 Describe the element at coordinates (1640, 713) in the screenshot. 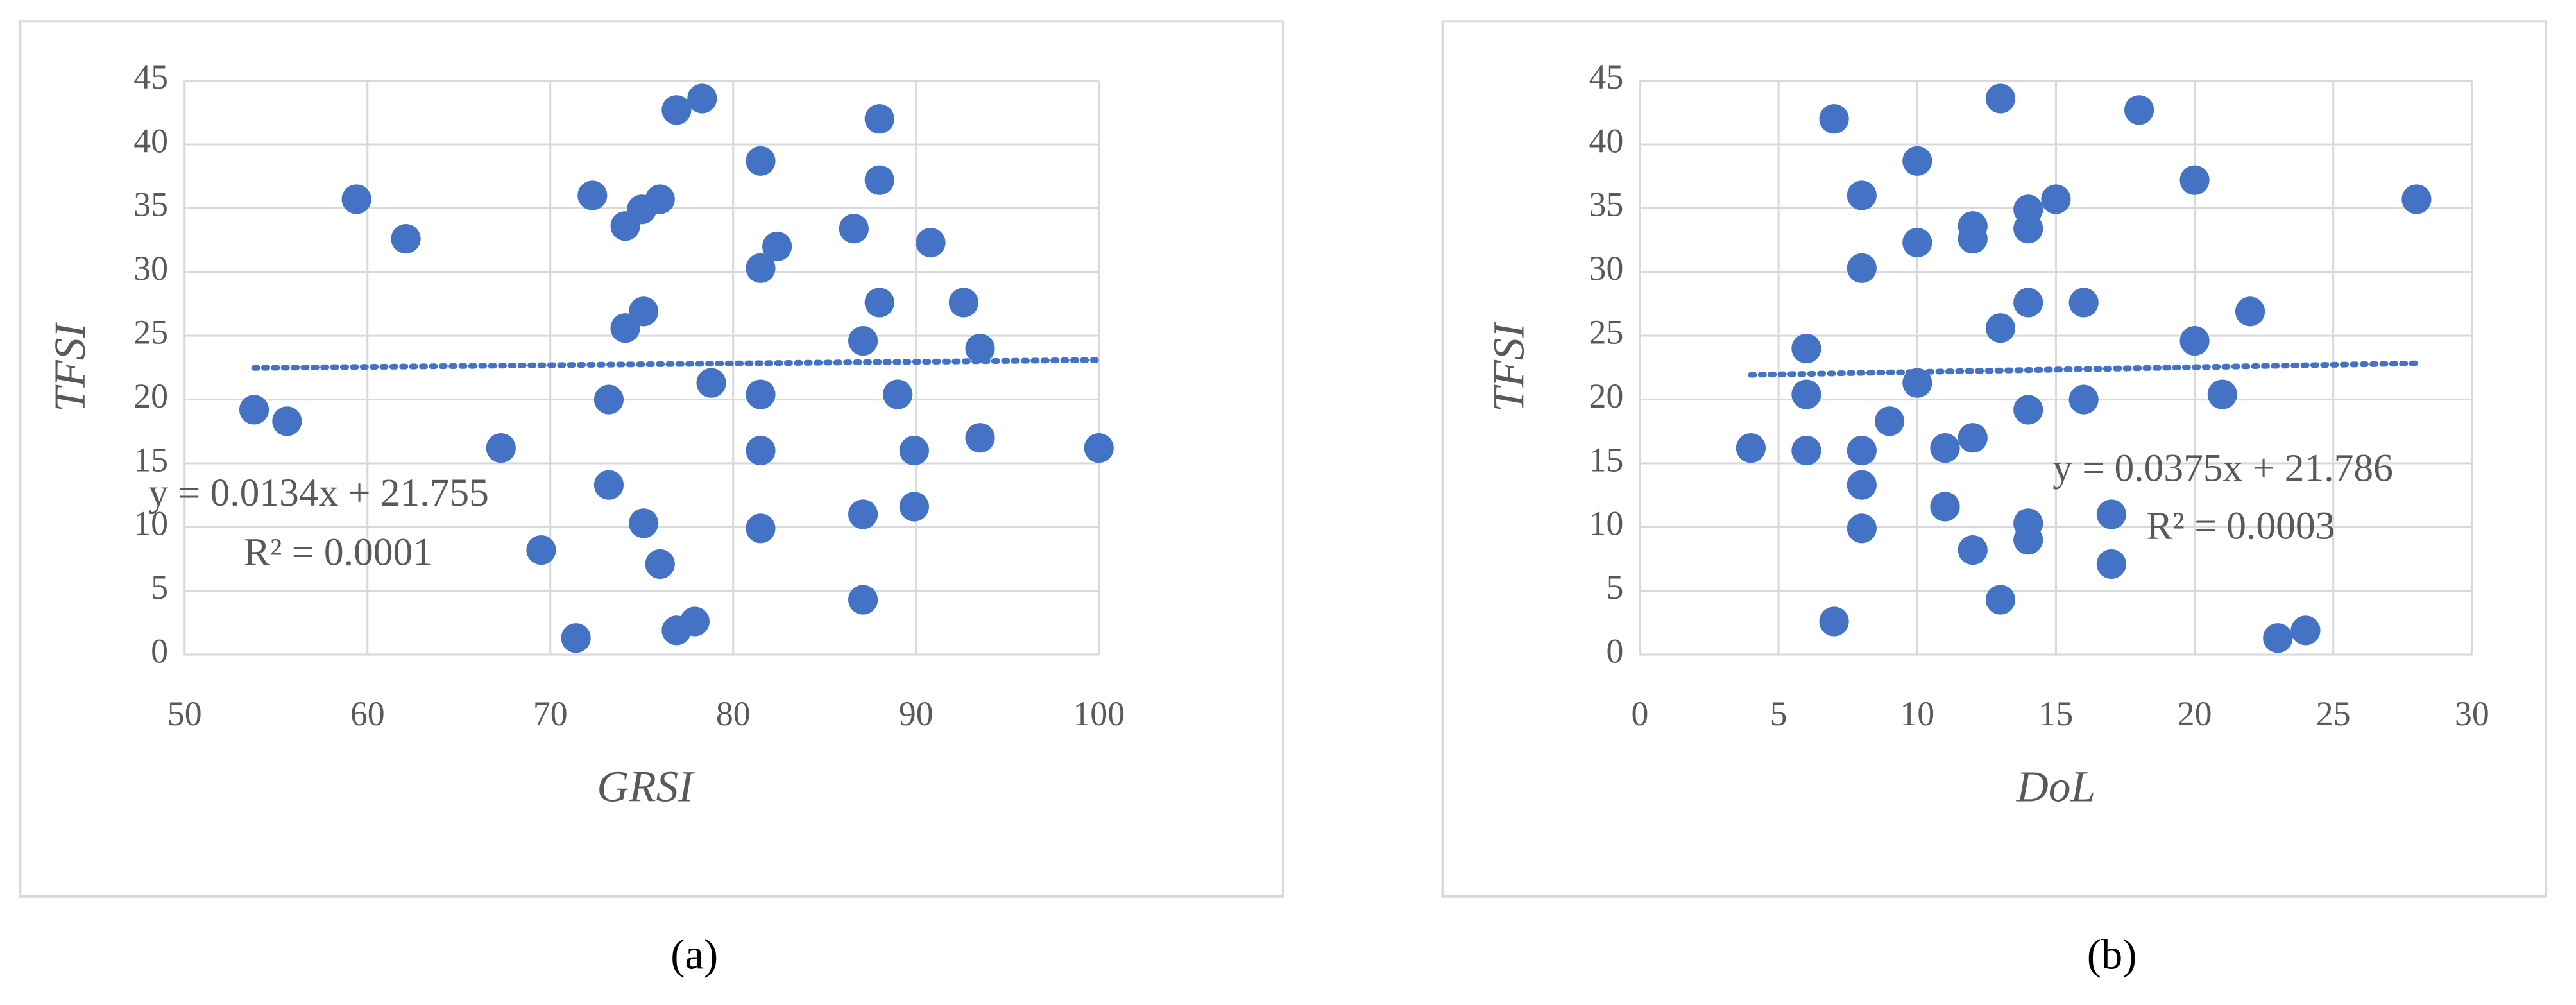

I see `x-tick-label: 0` at that location.